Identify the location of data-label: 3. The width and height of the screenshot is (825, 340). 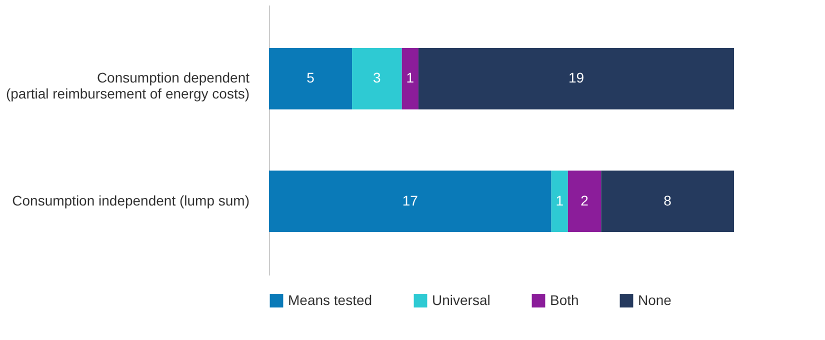
(377, 78).